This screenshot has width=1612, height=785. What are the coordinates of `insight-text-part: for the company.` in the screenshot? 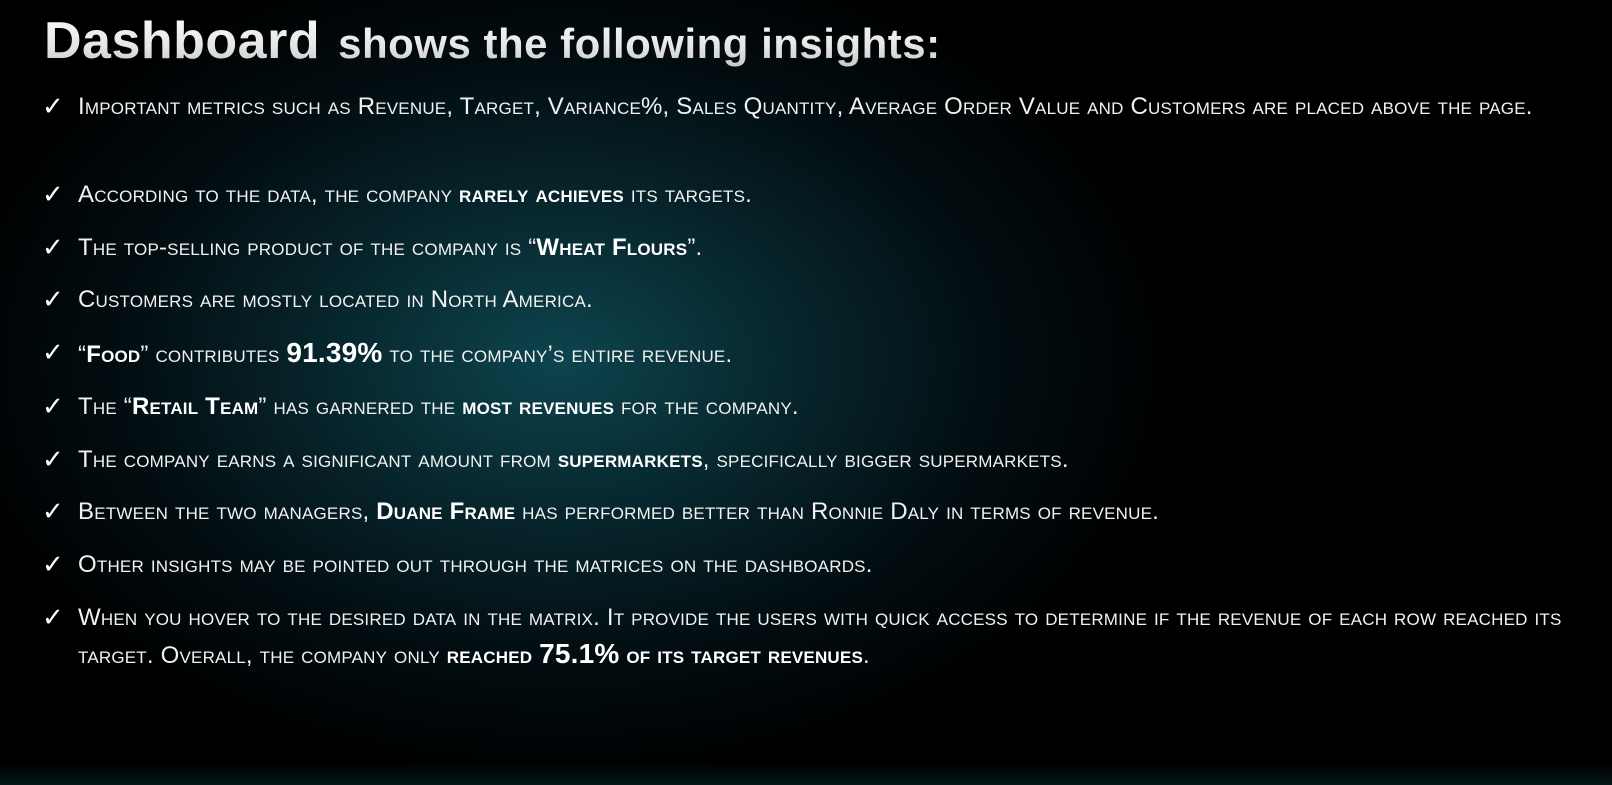 It's located at (706, 406).